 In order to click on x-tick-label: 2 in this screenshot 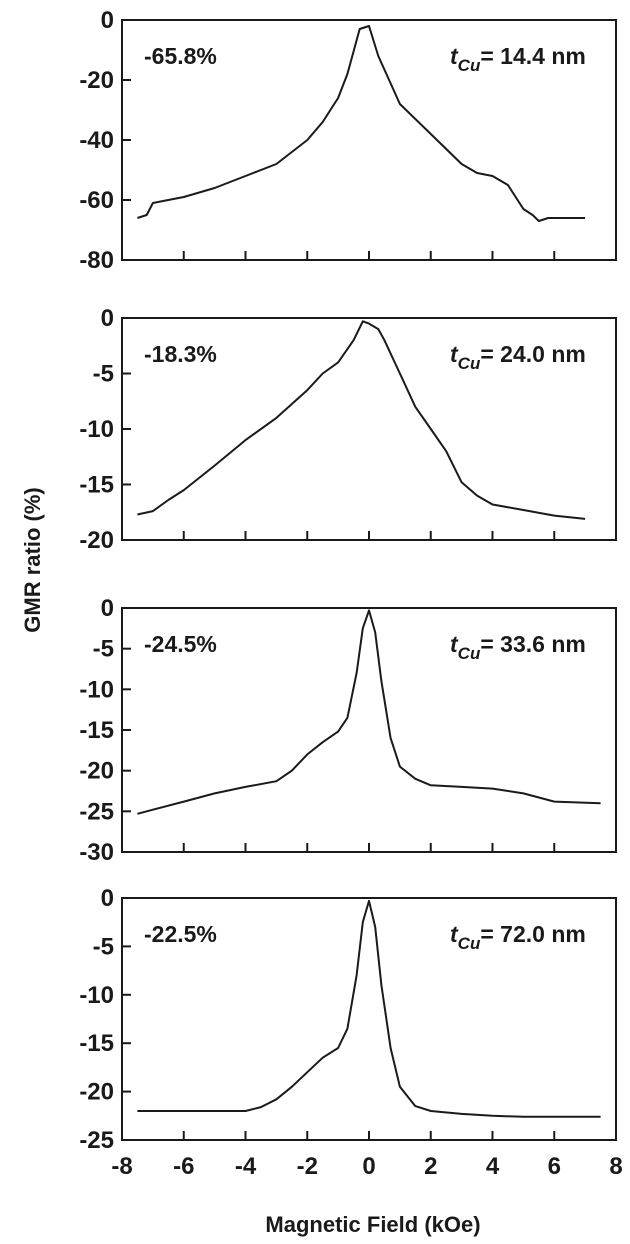, I will do `click(430, 1166)`.